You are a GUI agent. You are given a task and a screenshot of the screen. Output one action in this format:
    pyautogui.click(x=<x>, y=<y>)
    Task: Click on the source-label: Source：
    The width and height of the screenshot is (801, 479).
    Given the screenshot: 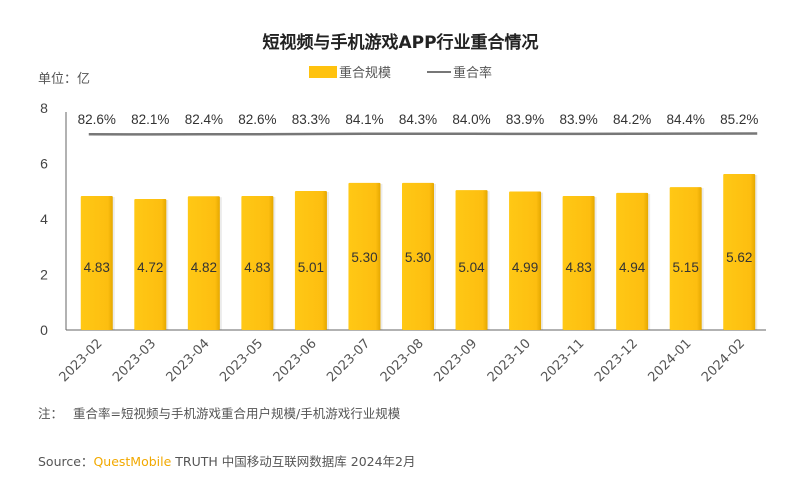 What is the action you would take?
    pyautogui.click(x=66, y=461)
    